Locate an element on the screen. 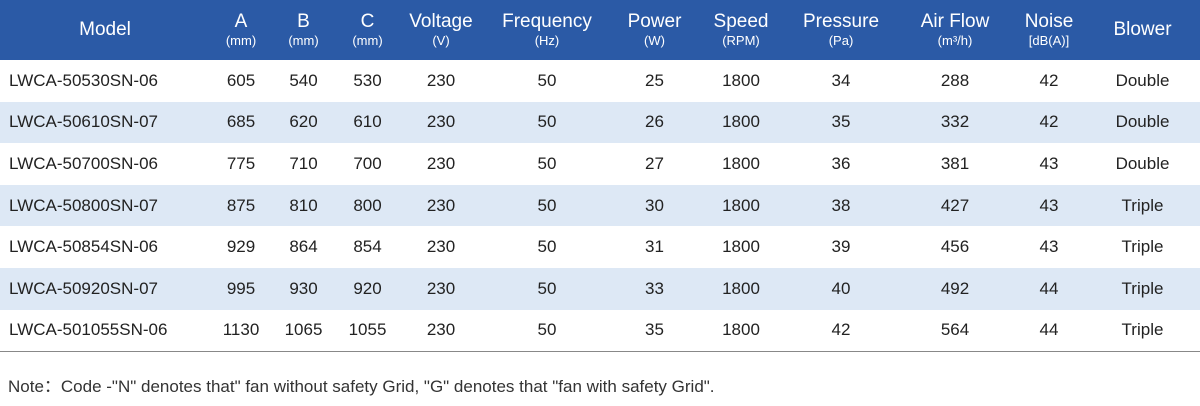 The height and width of the screenshot is (406, 1200). cell: 25 is located at coordinates (654, 80).